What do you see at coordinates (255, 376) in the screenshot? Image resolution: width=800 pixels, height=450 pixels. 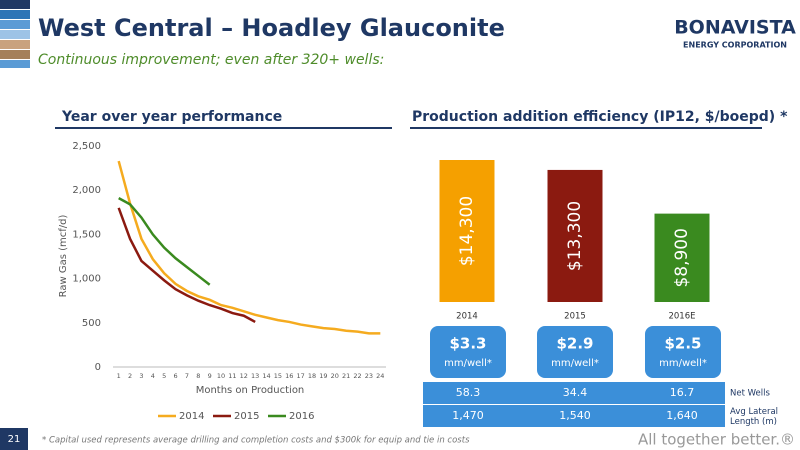 I see `x-tick-label: 13` at bounding box center [255, 376].